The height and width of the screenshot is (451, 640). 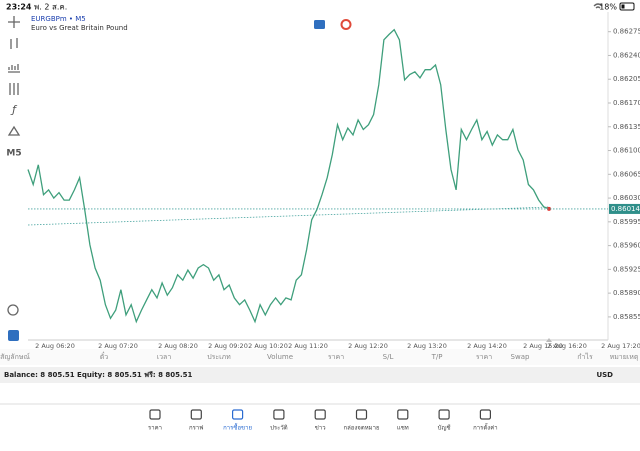 I want to click on table-header: กำไร, so click(x=585, y=356).